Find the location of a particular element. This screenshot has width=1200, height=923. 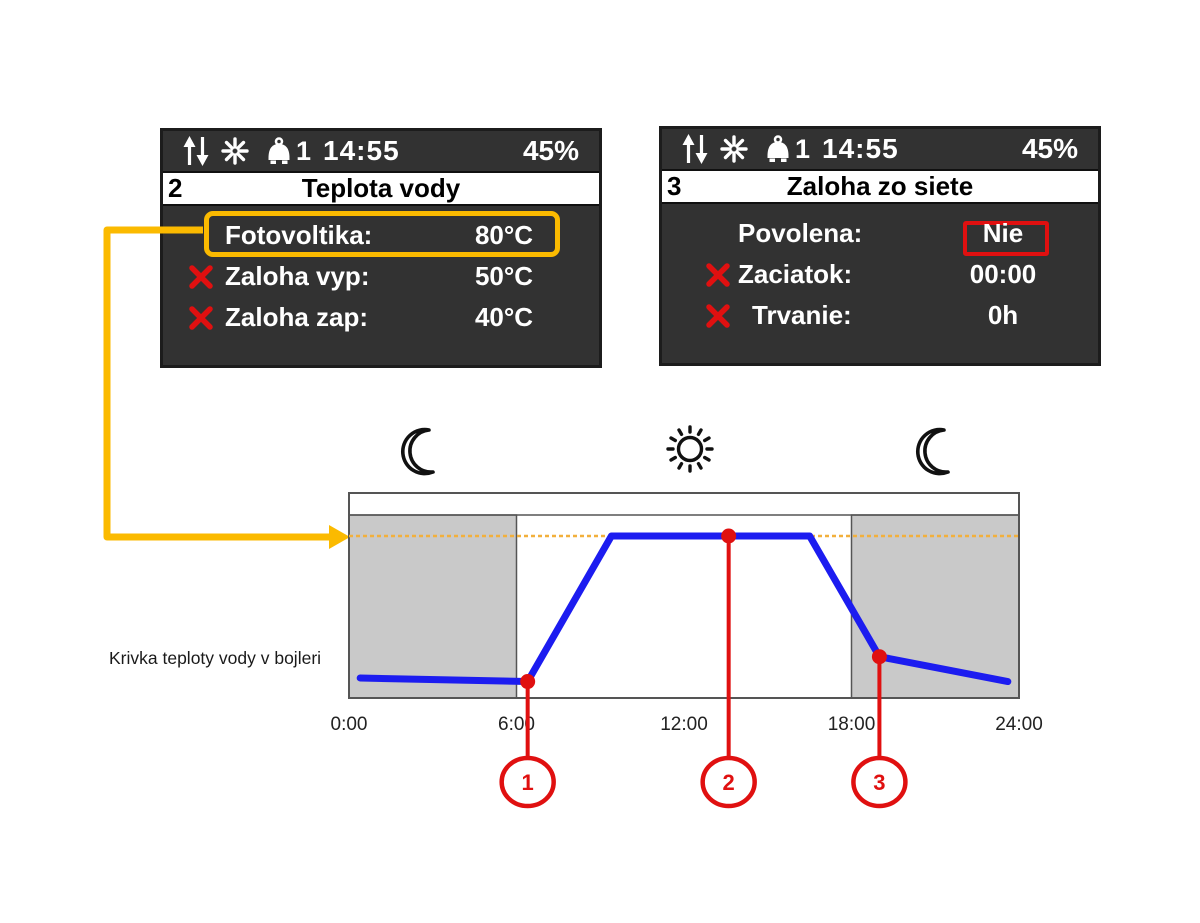

row-value: Nie is located at coordinates (1003, 233).